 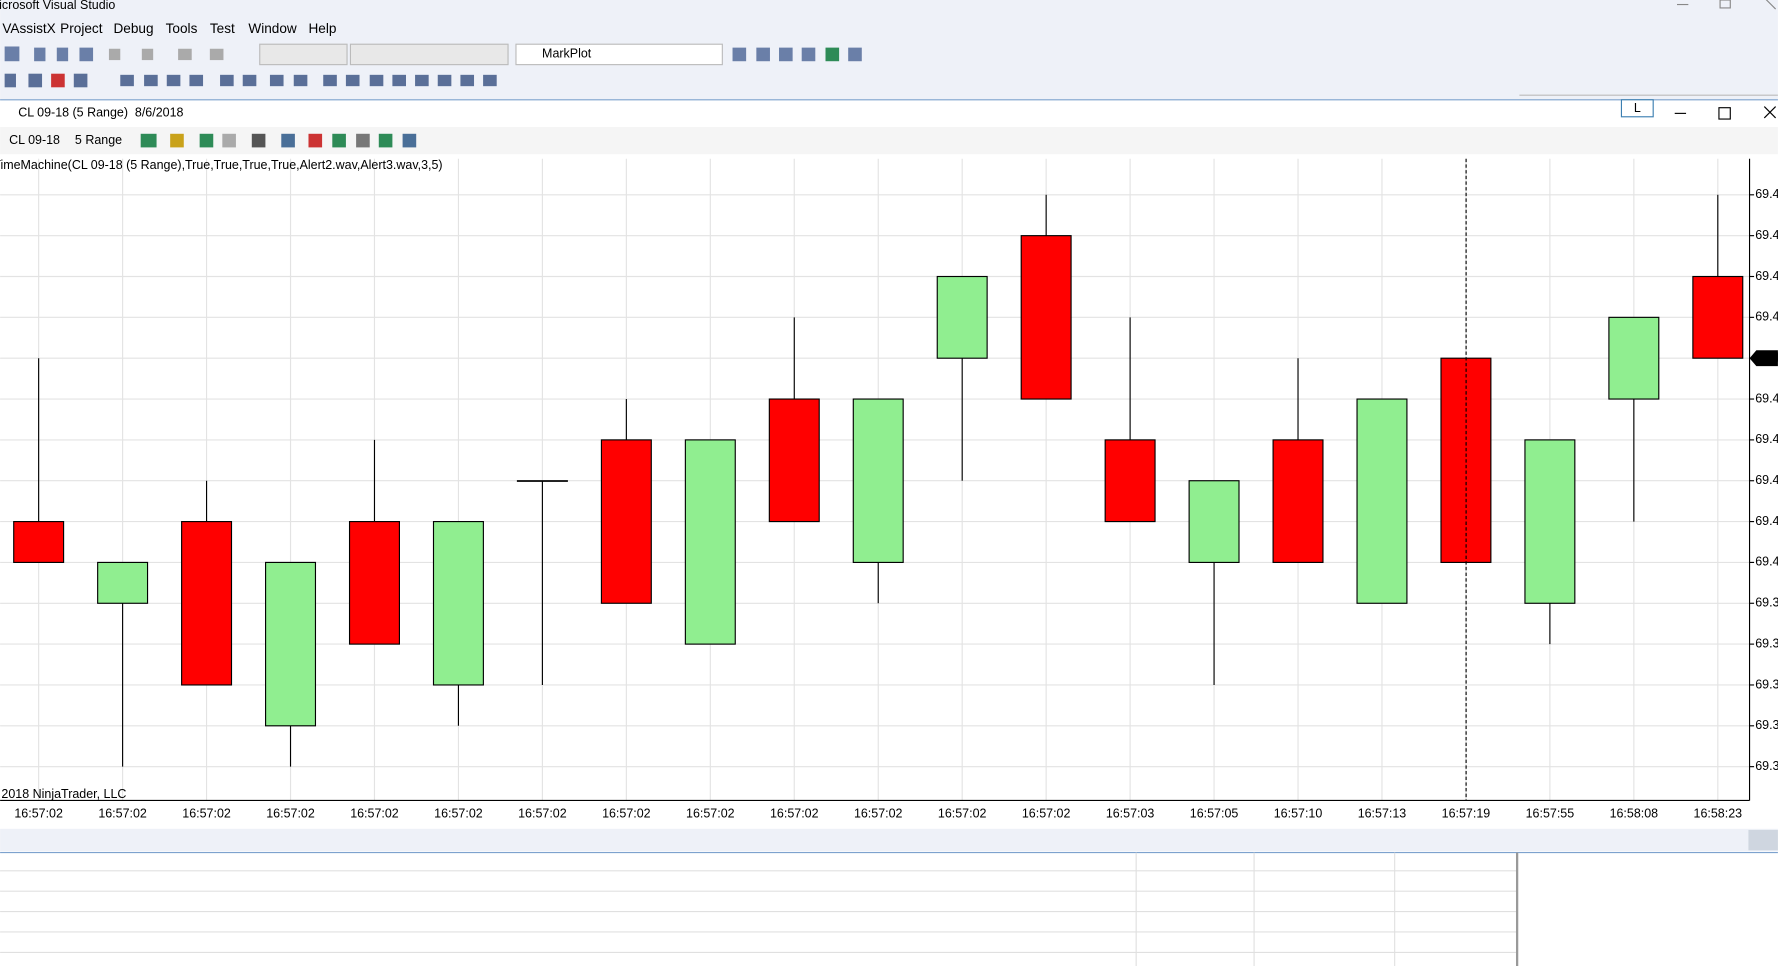 I want to click on x-tick-label: 16:57:03, so click(x=1130, y=813).